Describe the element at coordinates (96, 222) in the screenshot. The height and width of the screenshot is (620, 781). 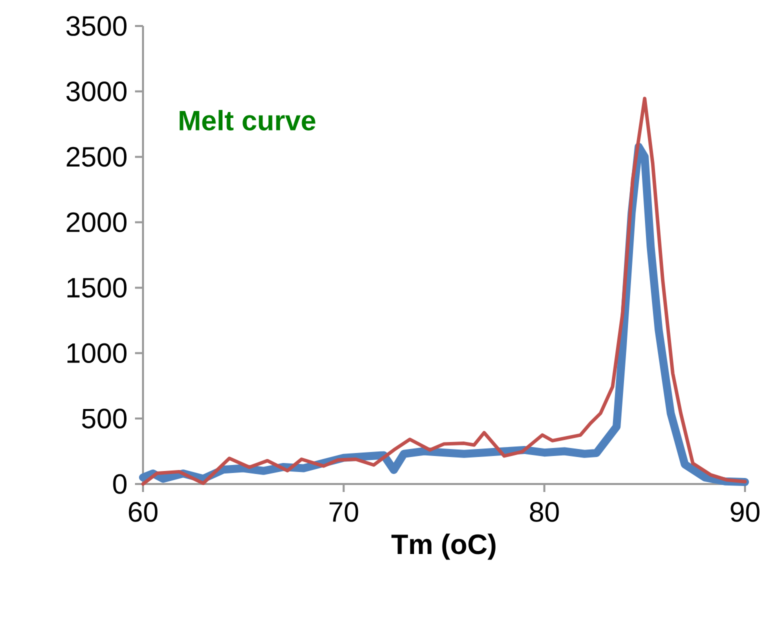
I see `y-tick-label: 2000` at that location.